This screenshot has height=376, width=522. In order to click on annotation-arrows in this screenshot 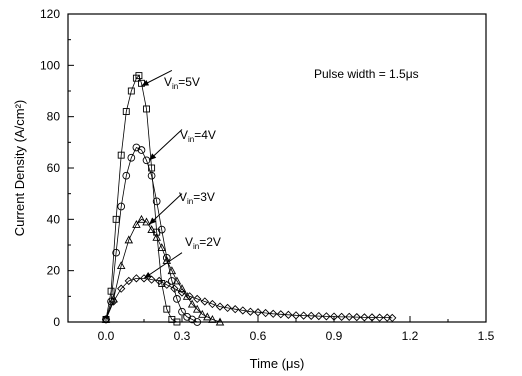, I will do `click(162, 174)`.